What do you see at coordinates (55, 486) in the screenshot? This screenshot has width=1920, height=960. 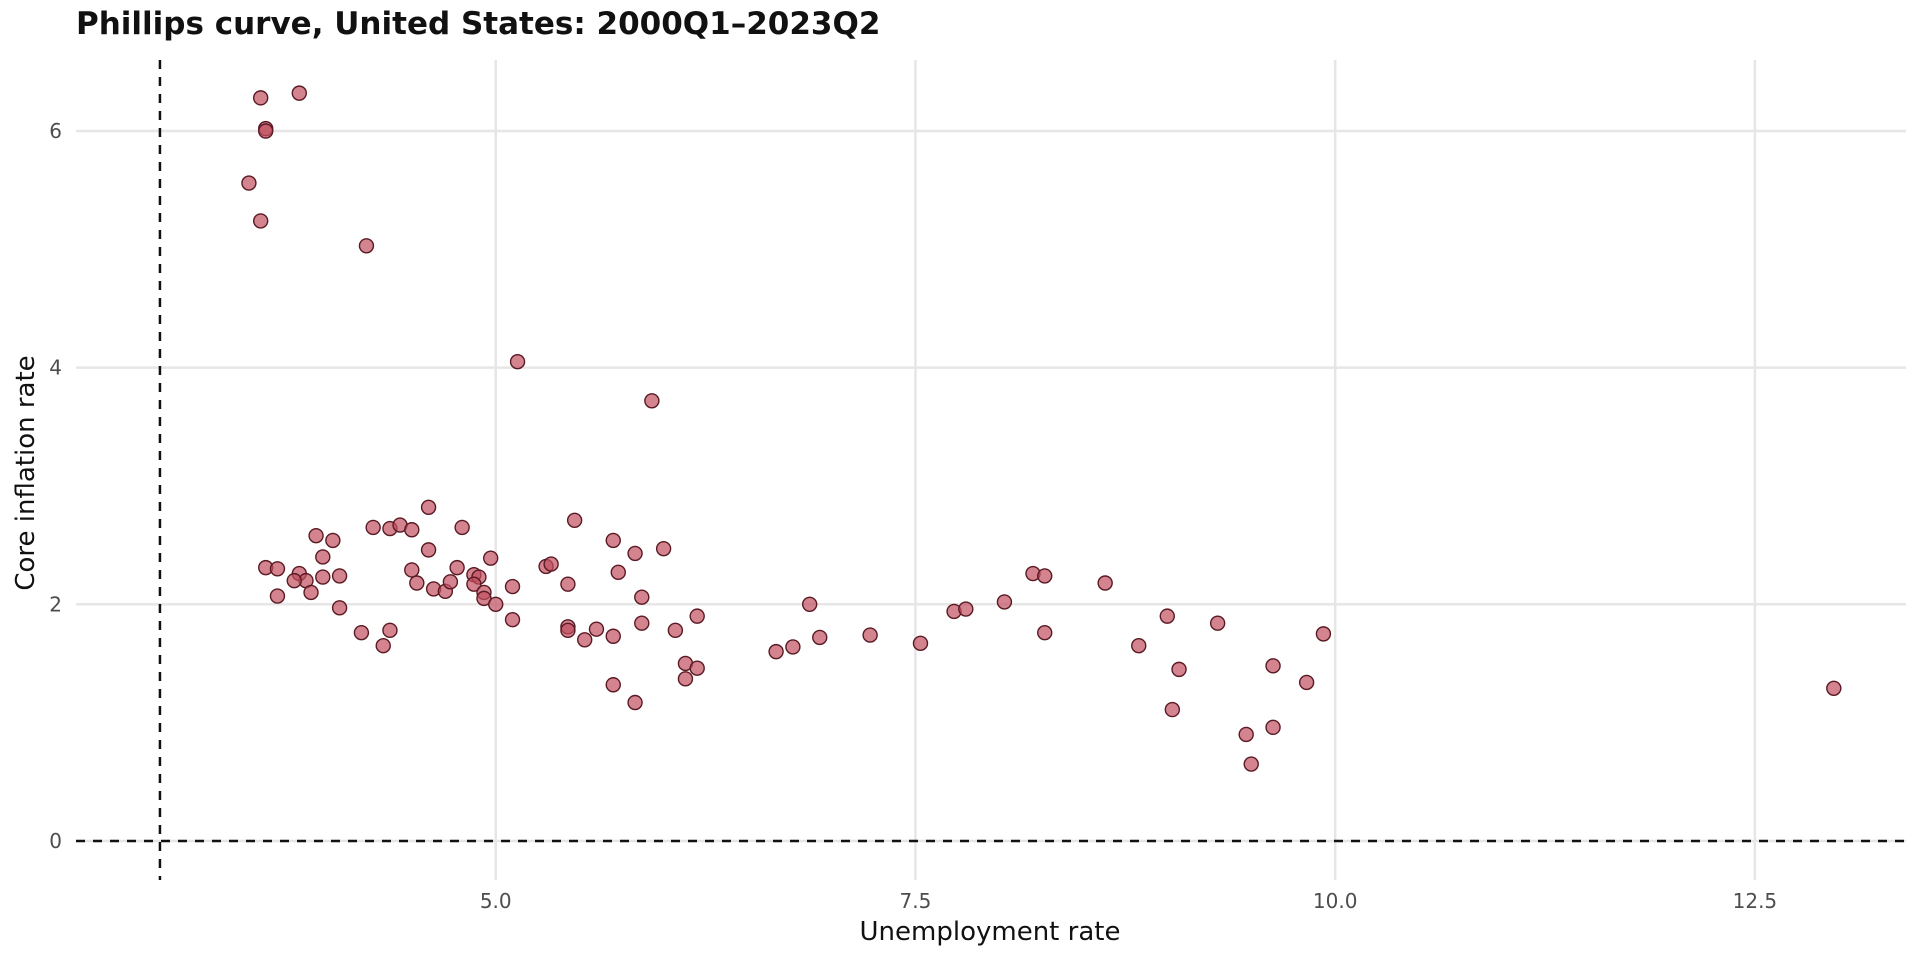 I see `y-tick-labels: 0 2 4 6` at bounding box center [55, 486].